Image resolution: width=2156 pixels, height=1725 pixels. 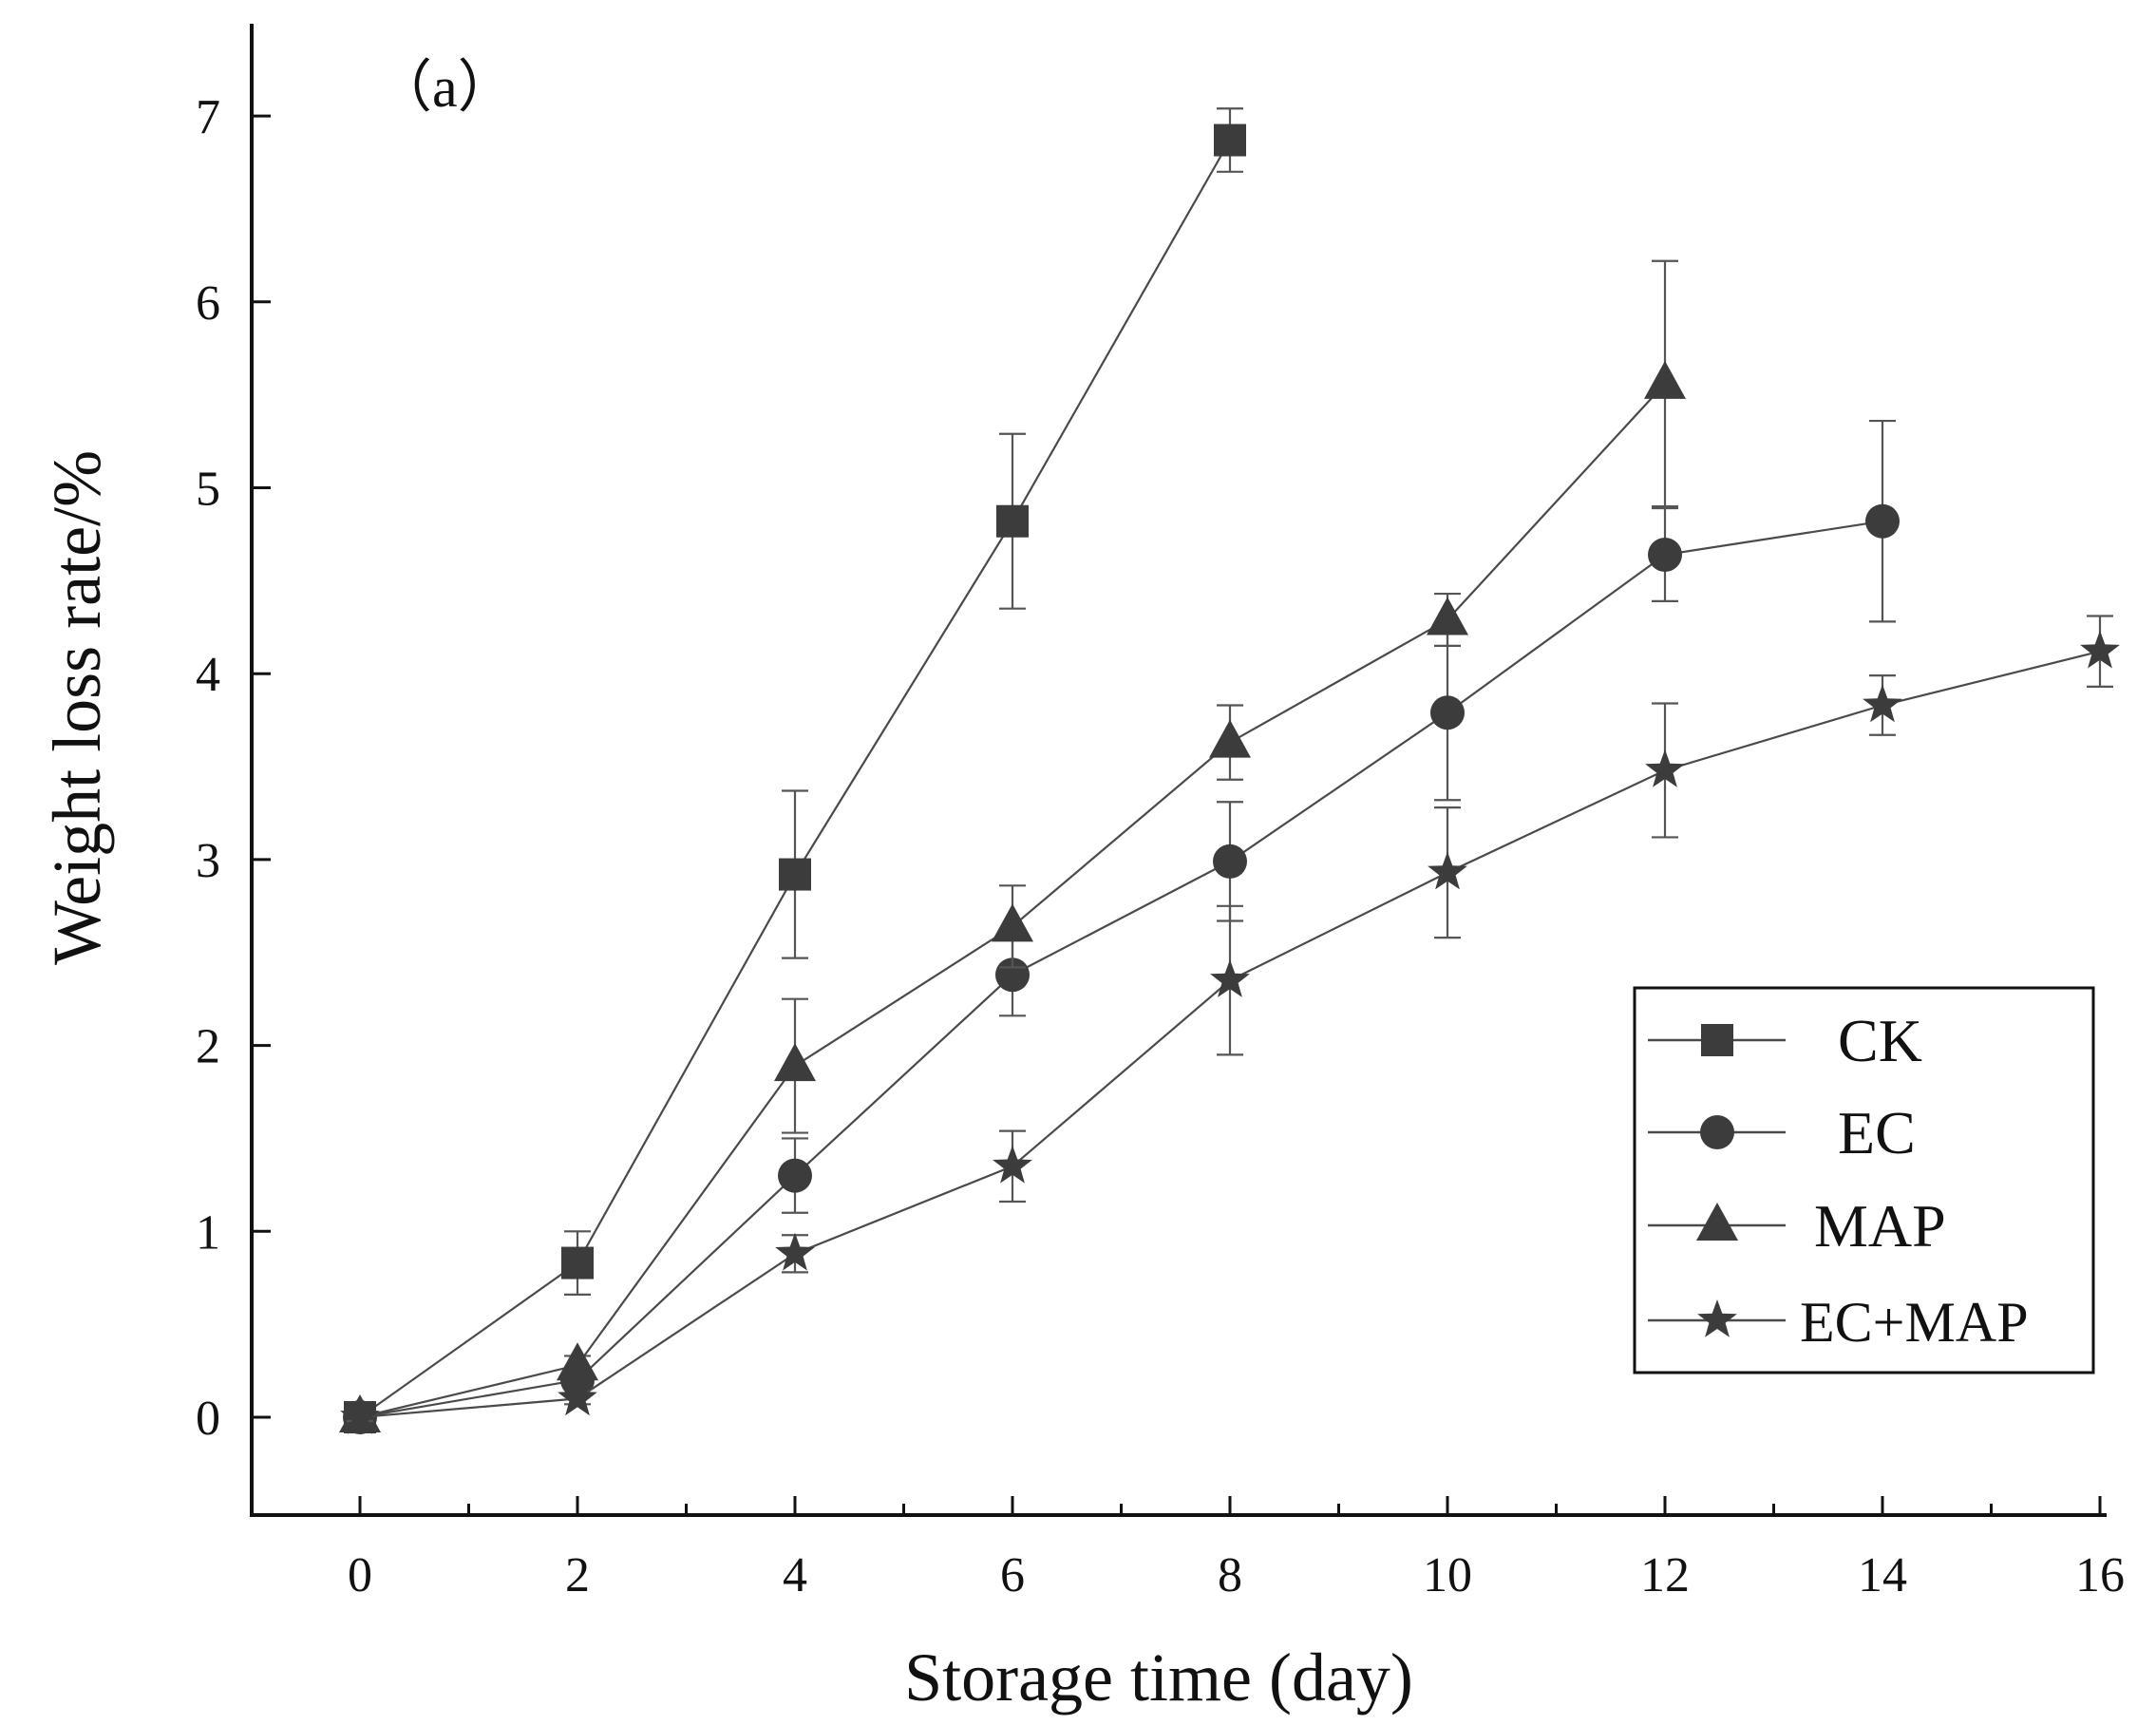 I want to click on legend-item-ec: EC, so click(x=1782, y=1132).